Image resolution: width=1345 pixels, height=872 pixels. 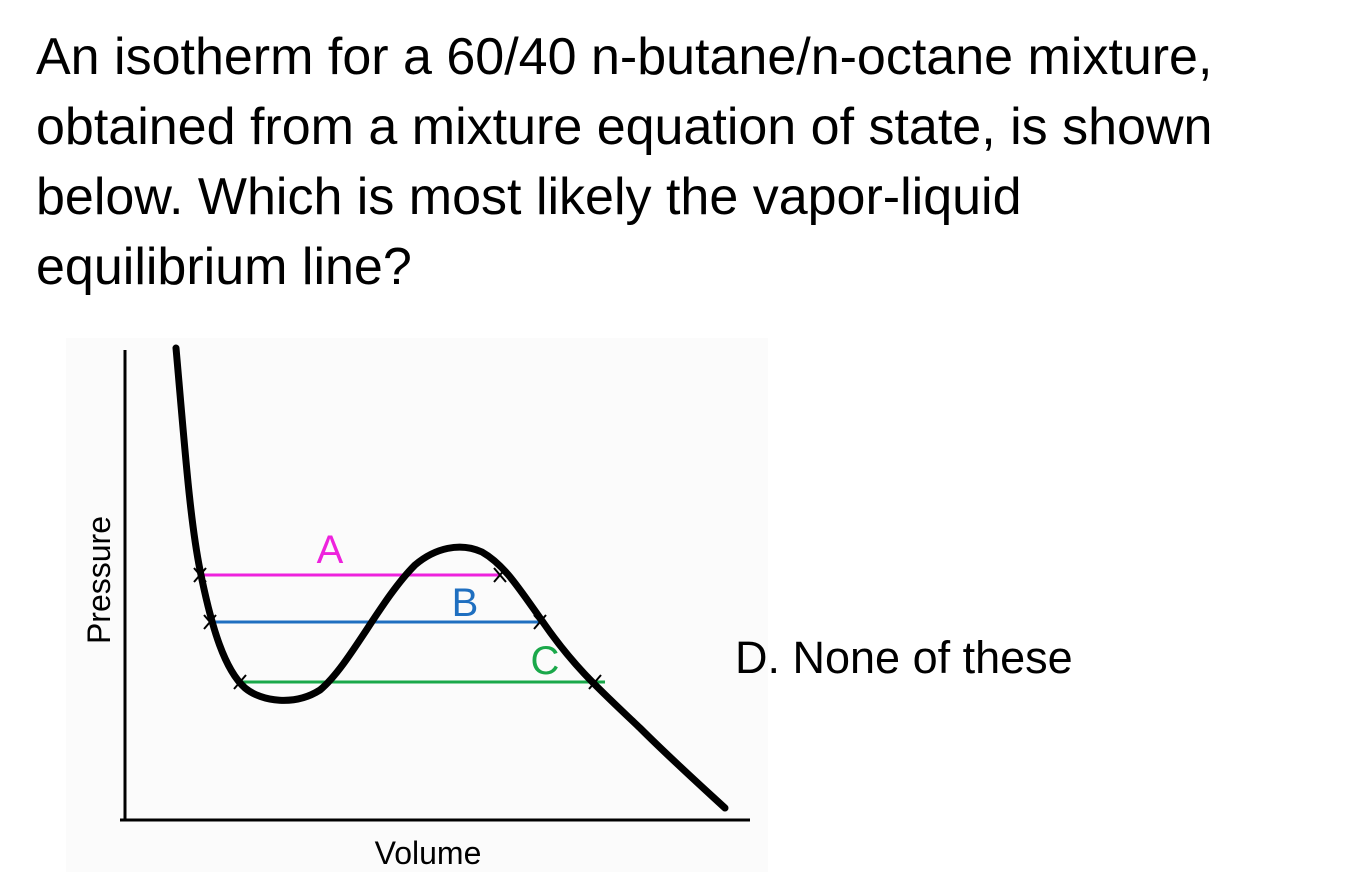 What do you see at coordinates (99, 580) in the screenshot?
I see `y-axis-label: Pressure` at bounding box center [99, 580].